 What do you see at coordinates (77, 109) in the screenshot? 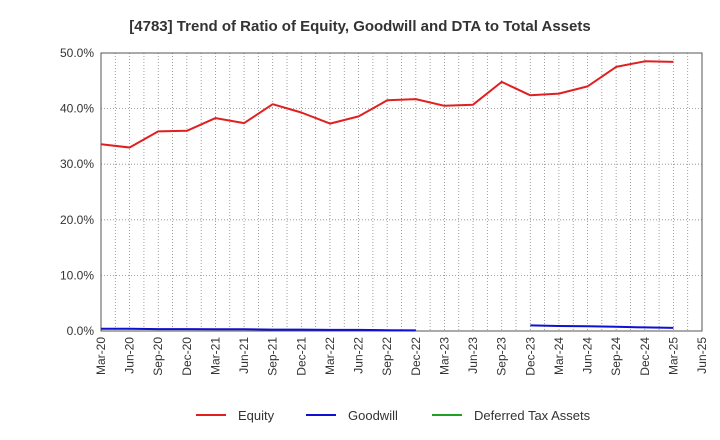
I see `y-tick-label: 40.0%` at bounding box center [77, 109].